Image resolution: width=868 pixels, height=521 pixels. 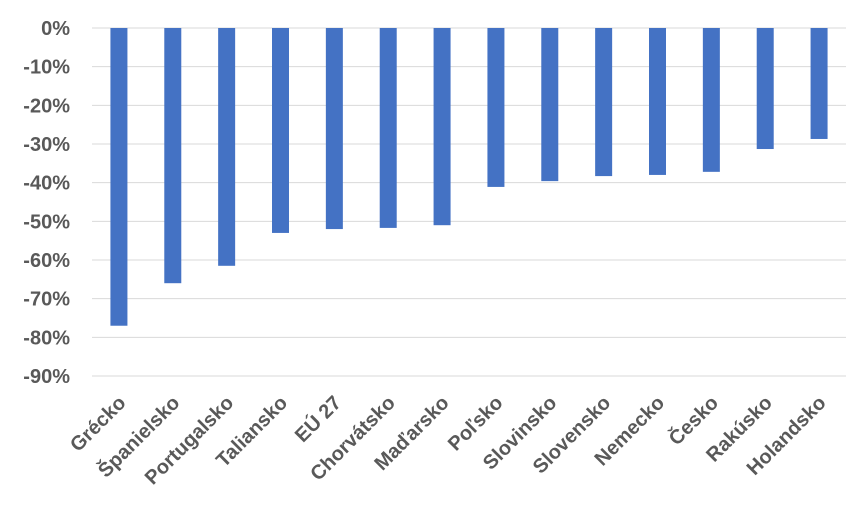 What do you see at coordinates (46, 222) in the screenshot?
I see `y-tick-label: -50%` at bounding box center [46, 222].